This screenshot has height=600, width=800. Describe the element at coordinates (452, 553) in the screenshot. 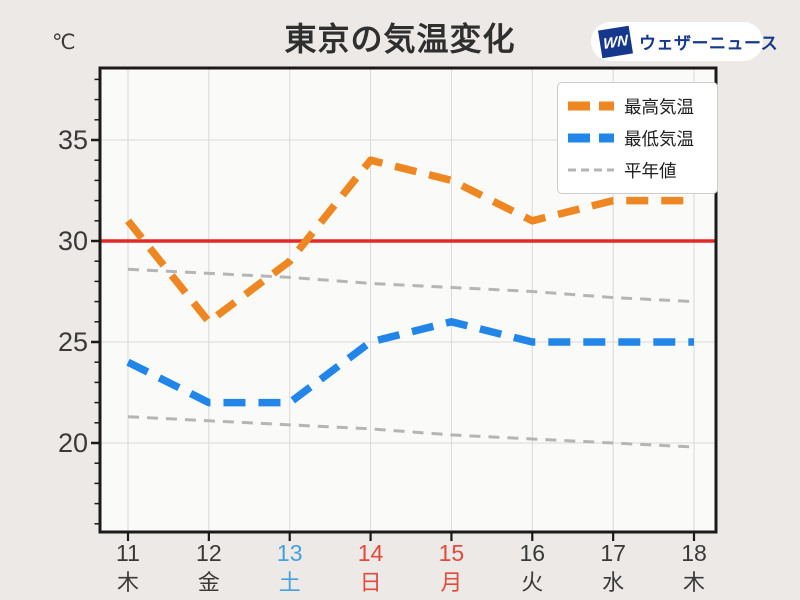

I see `x-date-label: 15` at that location.